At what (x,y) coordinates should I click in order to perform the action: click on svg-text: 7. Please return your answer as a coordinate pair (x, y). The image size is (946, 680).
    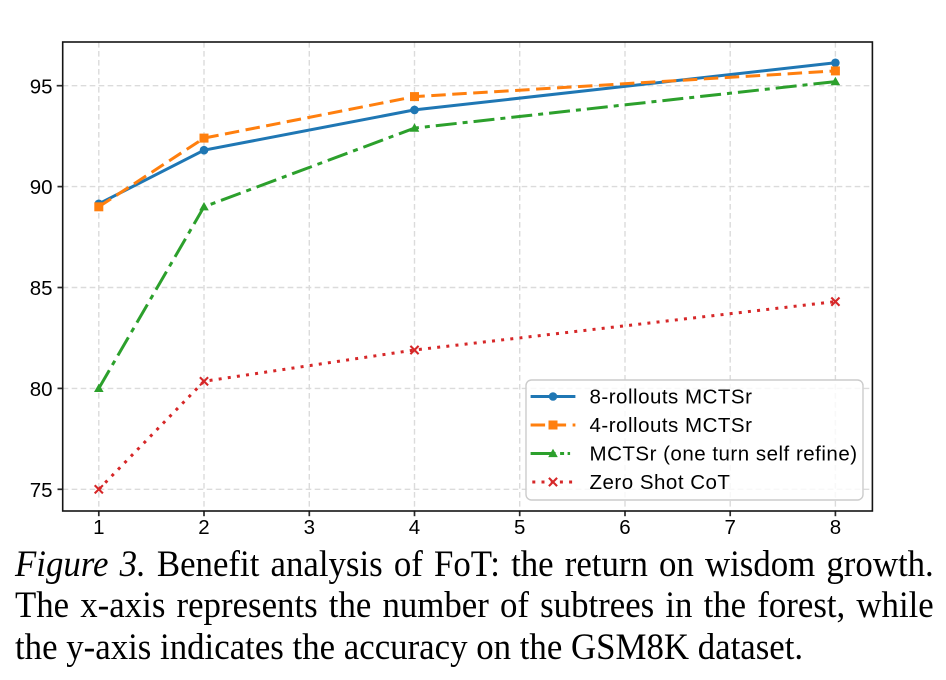
    Looking at the image, I should click on (729, 527).